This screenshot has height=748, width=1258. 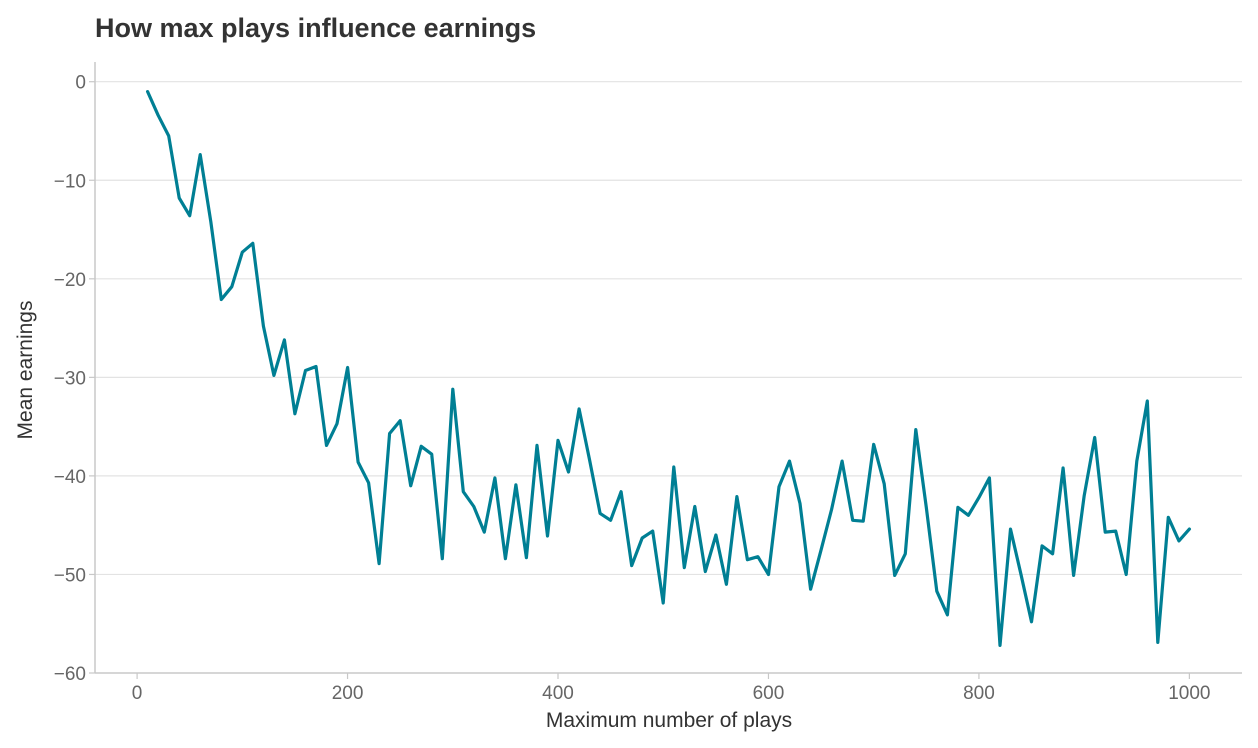 I want to click on y-tick-label: −60, so click(x=70, y=674).